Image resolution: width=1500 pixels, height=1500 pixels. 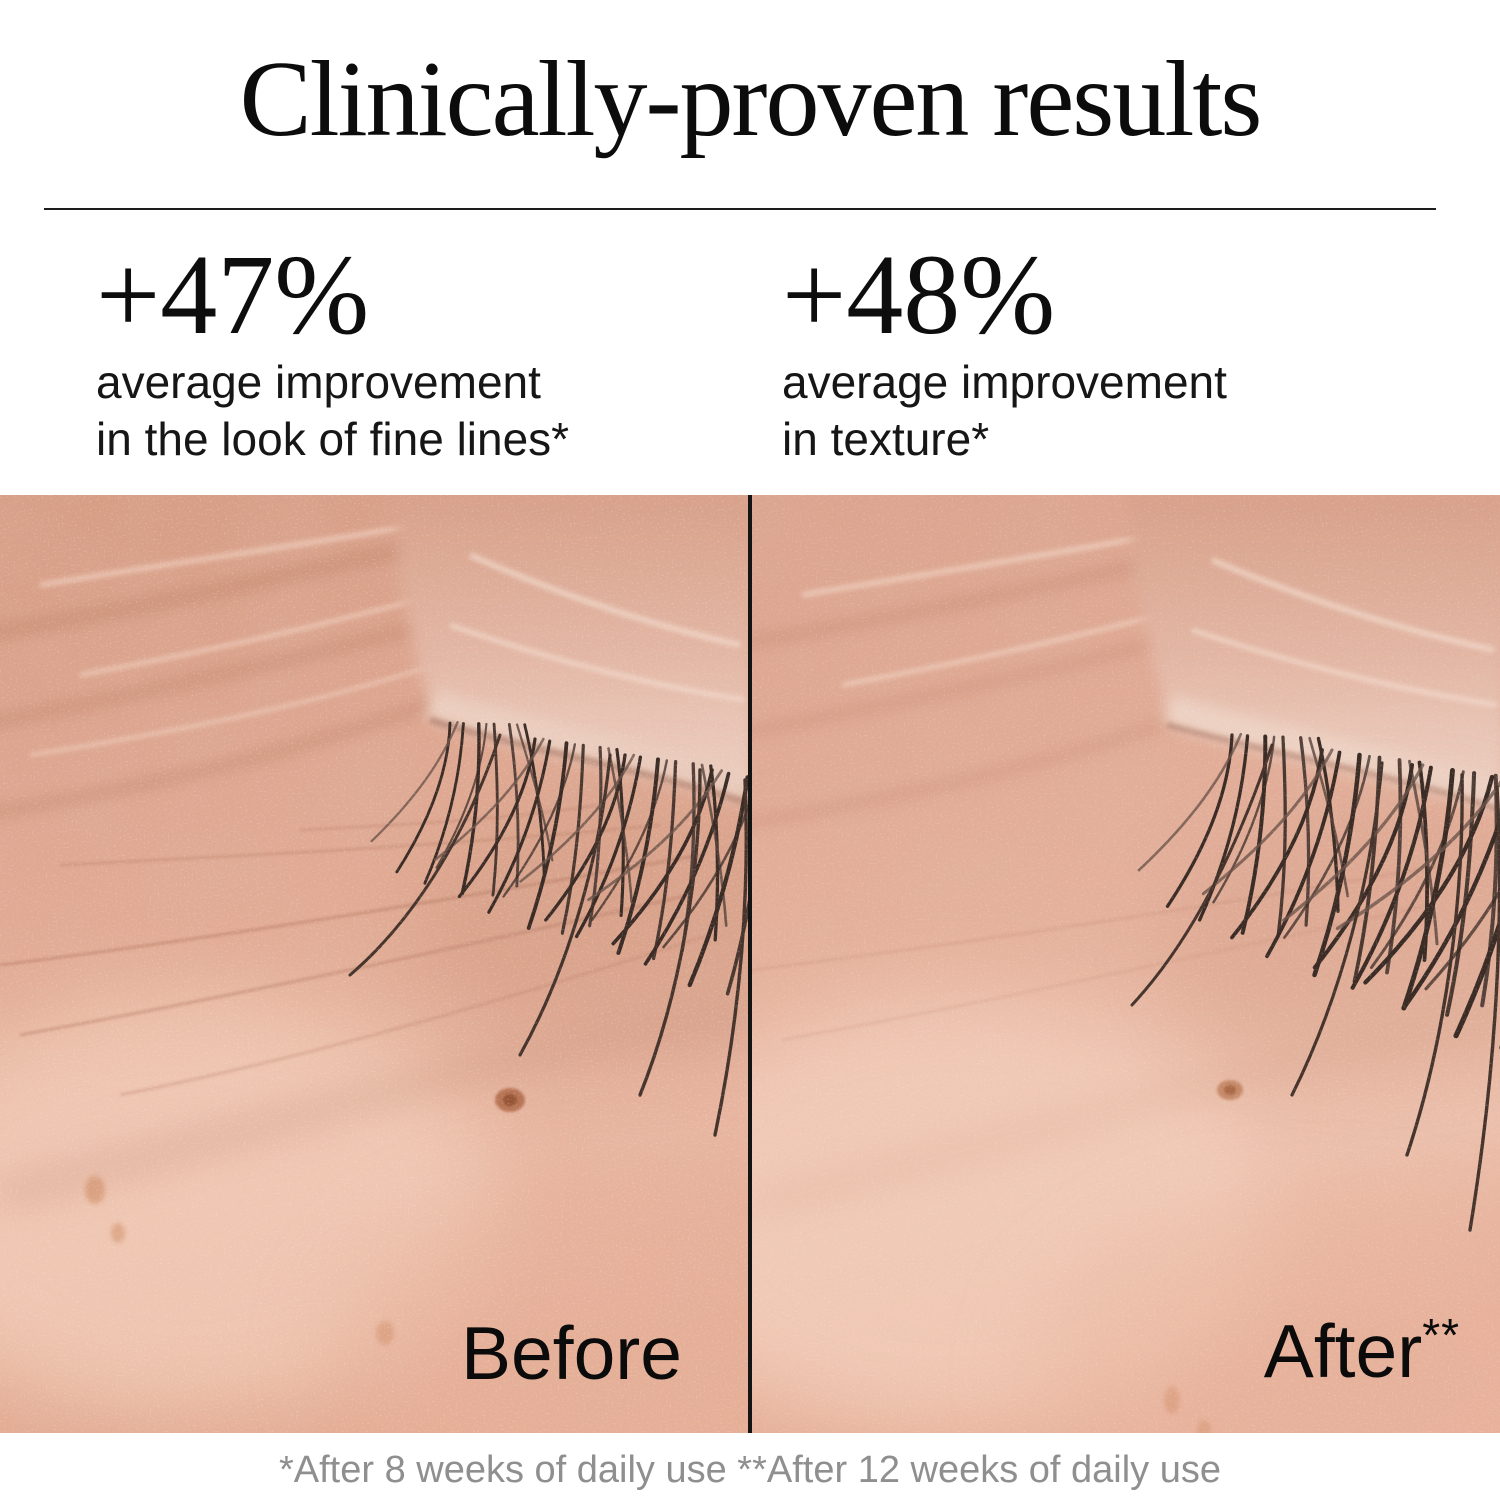 I want to click on stat-texture: +48% average improvement in texture*, so click(x=1004, y=353).